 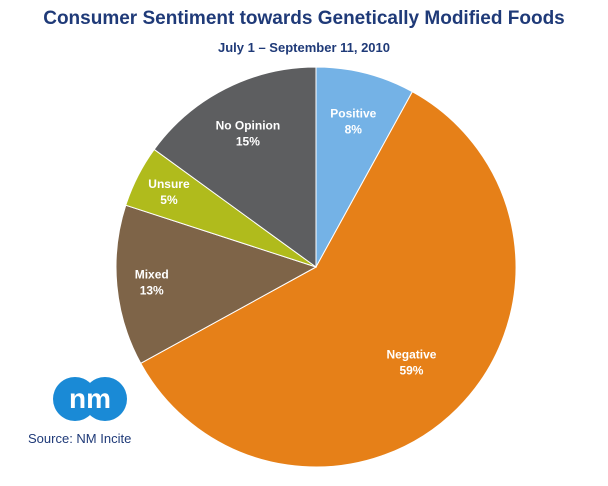 I want to click on nm-logo-icon: nm, so click(x=90, y=399).